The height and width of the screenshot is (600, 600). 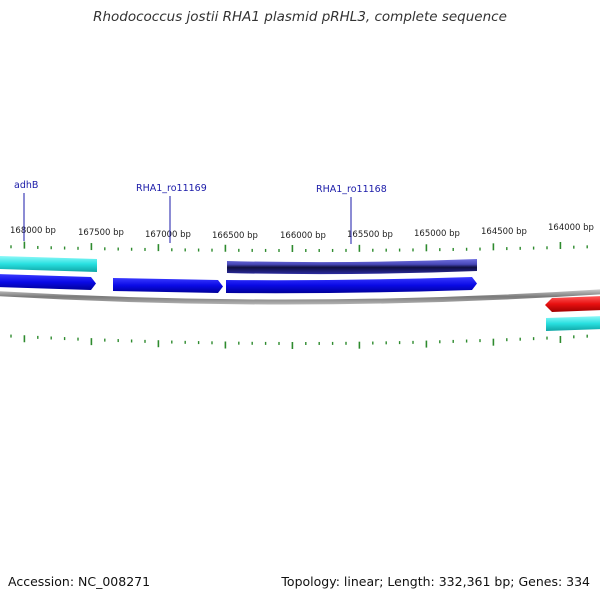 What do you see at coordinates (504, 232) in the screenshot?
I see `ruler-label: 164500 bp` at bounding box center [504, 232].